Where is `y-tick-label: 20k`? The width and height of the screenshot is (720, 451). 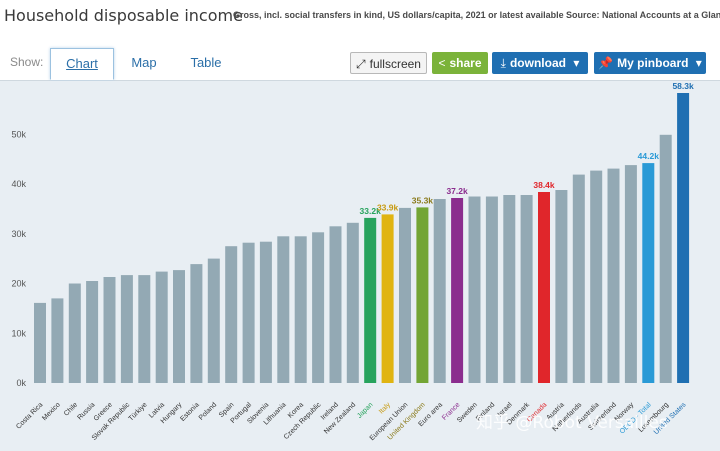
y-tick-label: 20k is located at coordinates (18, 284).